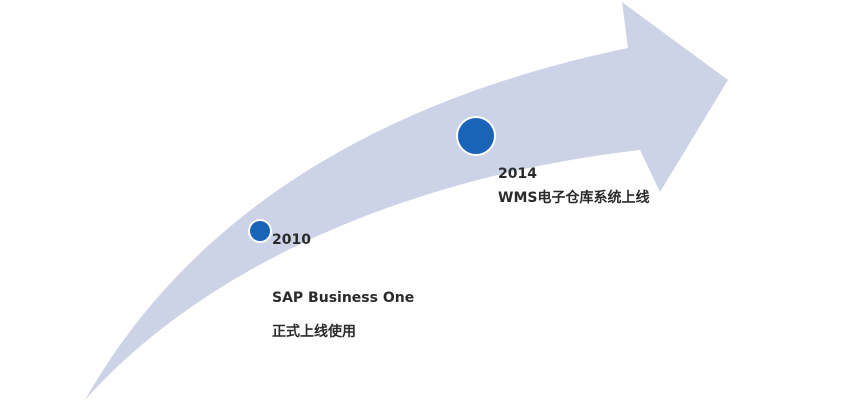 The image size is (844, 403). What do you see at coordinates (343, 298) in the screenshot?
I see `milestone-2010-title: SAP Business One` at bounding box center [343, 298].